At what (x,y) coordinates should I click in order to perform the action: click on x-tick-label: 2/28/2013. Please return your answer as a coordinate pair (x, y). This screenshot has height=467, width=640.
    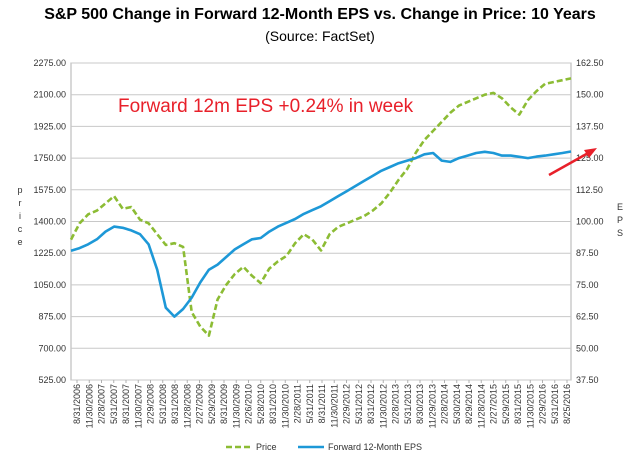
    Looking at the image, I should click on (396, 404).